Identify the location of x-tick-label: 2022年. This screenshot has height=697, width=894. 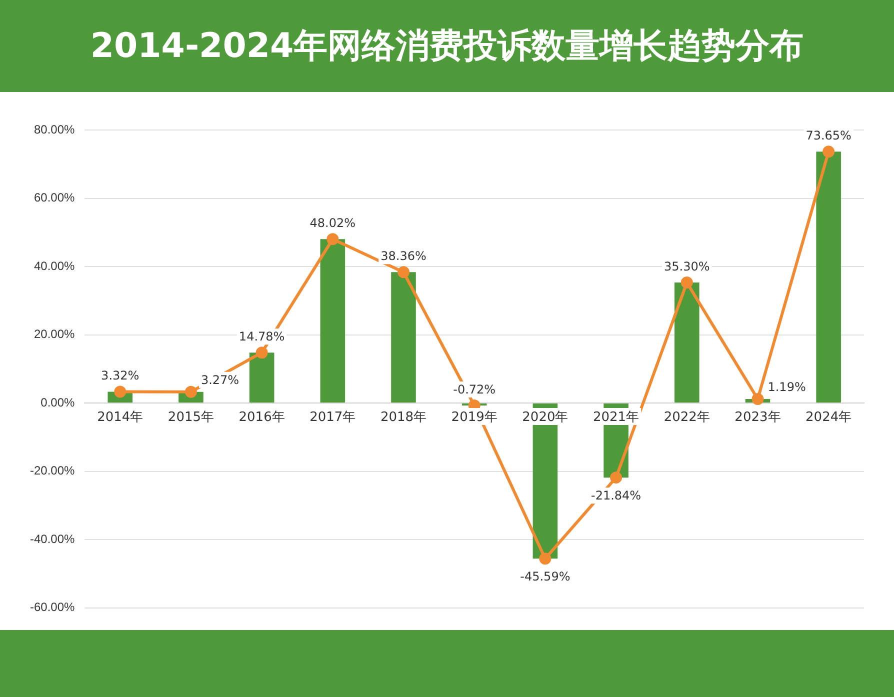
(687, 418).